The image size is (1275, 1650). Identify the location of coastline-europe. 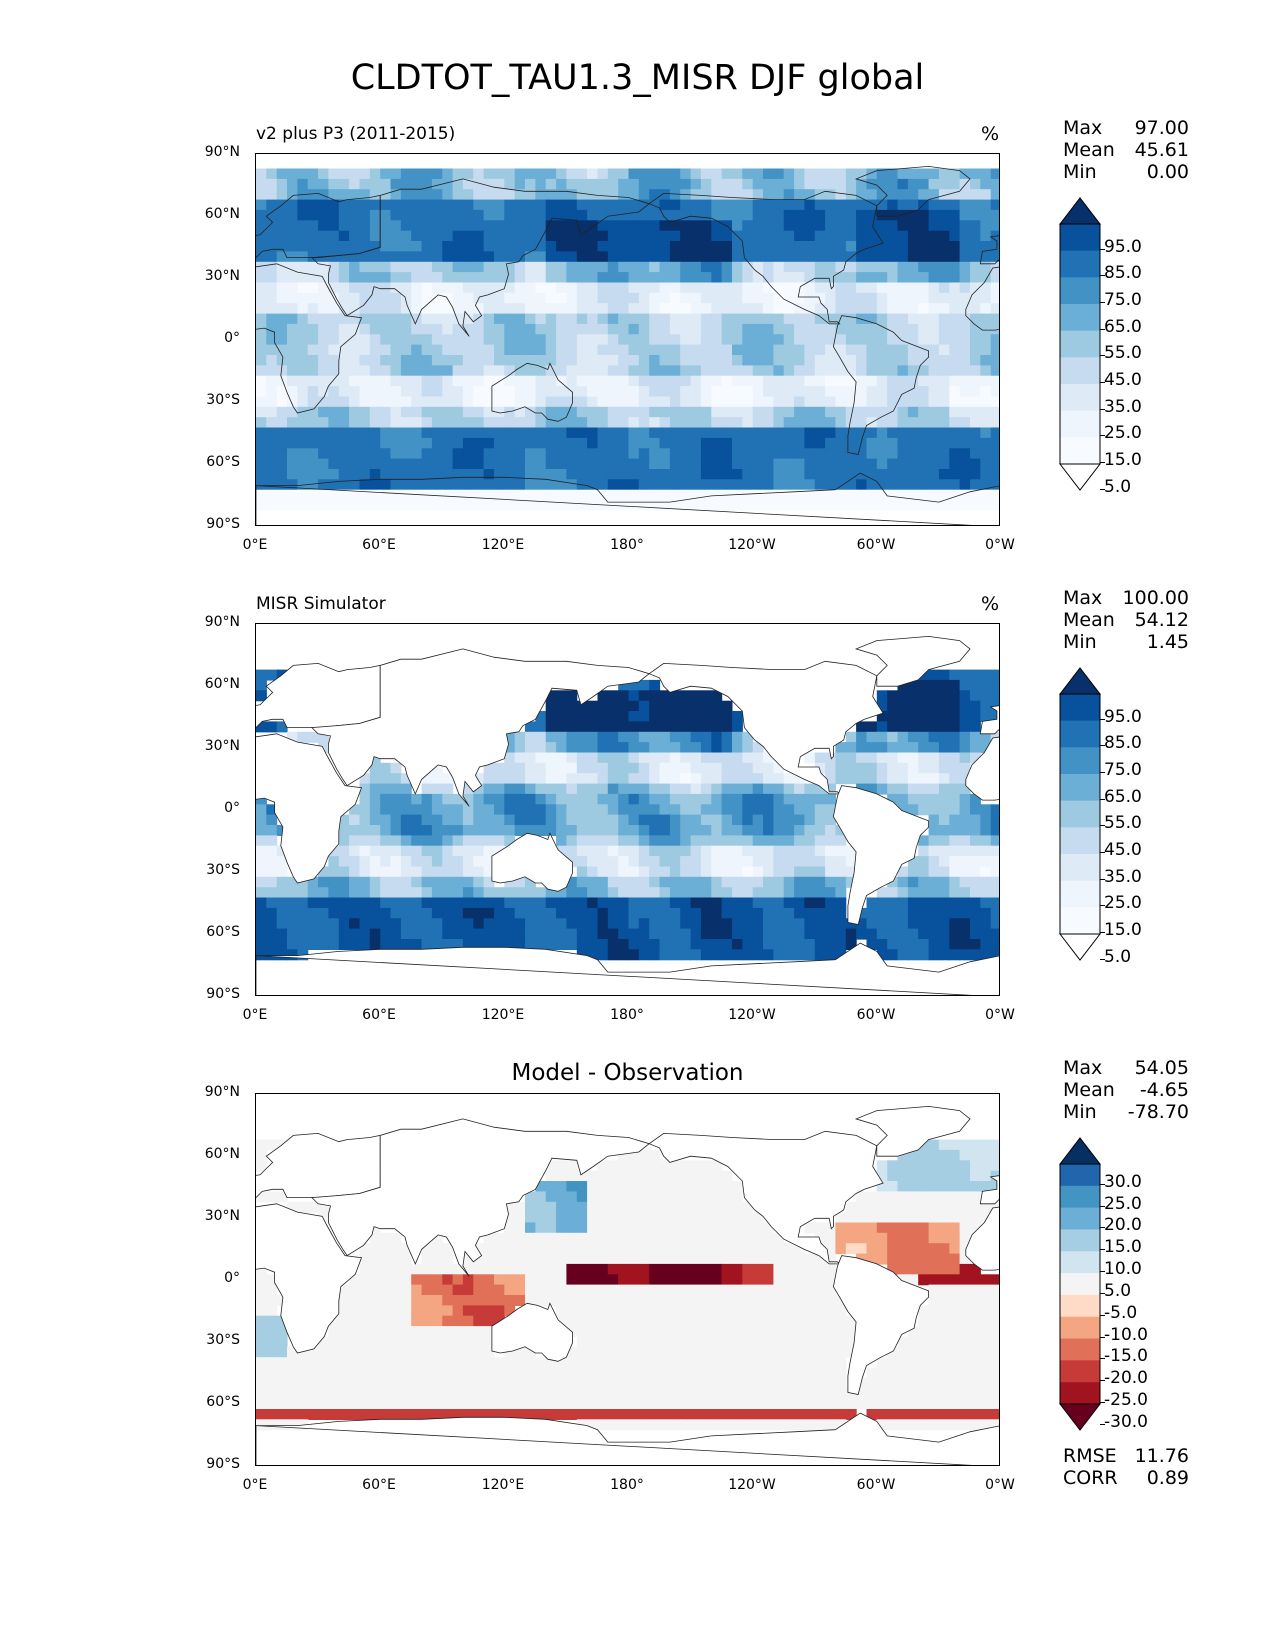
(318, 695).